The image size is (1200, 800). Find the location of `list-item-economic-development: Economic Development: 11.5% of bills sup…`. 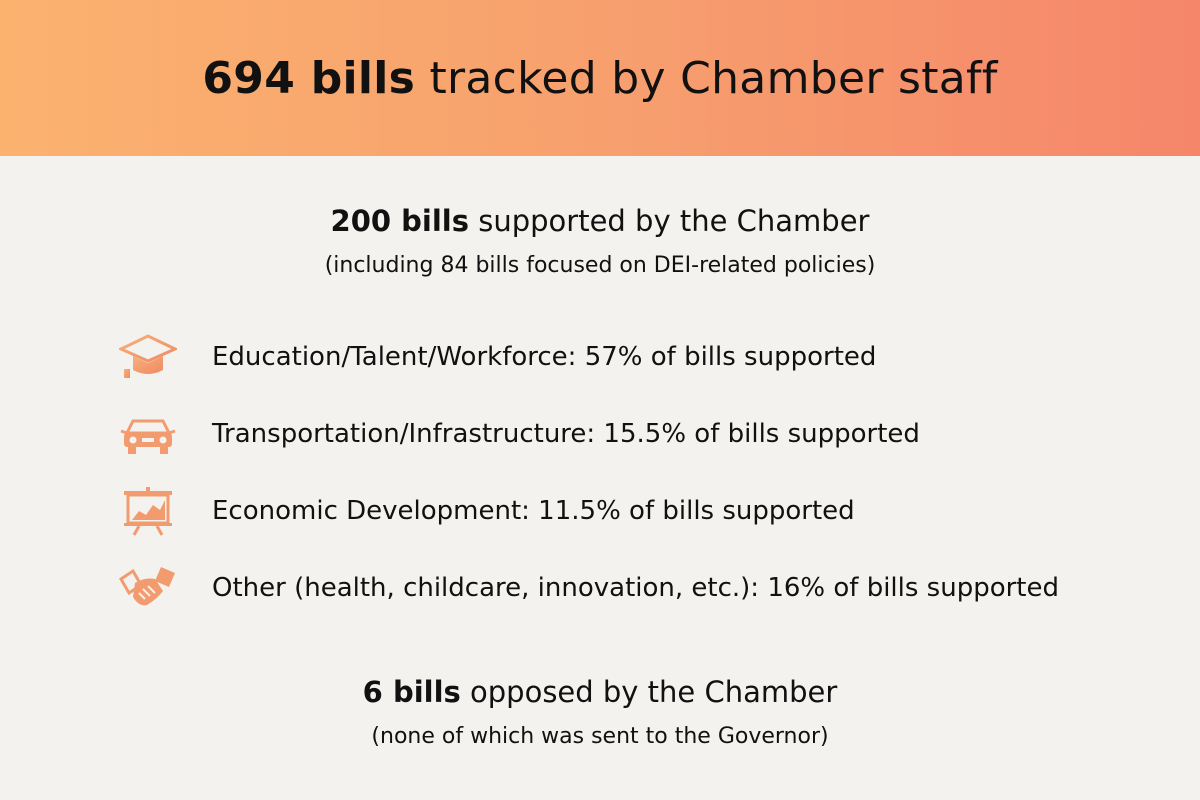

list-item-economic-development: Economic Development: 11.5% of bills sup… is located at coordinates (618, 511).